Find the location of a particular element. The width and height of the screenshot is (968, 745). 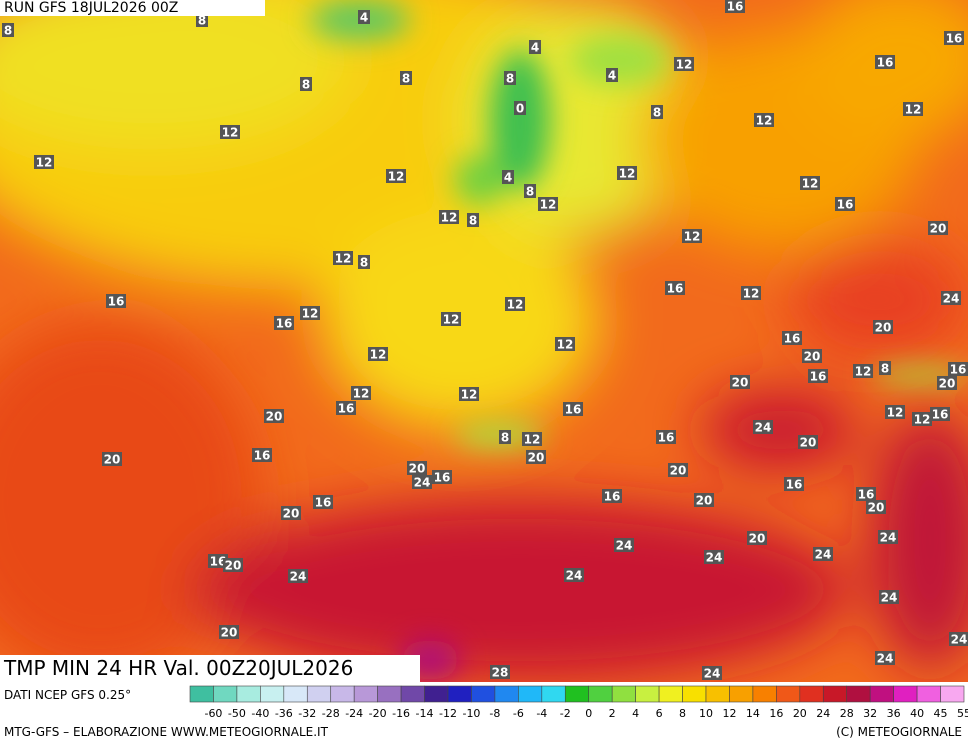

colorbar-tick-label: -20 is located at coordinates (378, 713).